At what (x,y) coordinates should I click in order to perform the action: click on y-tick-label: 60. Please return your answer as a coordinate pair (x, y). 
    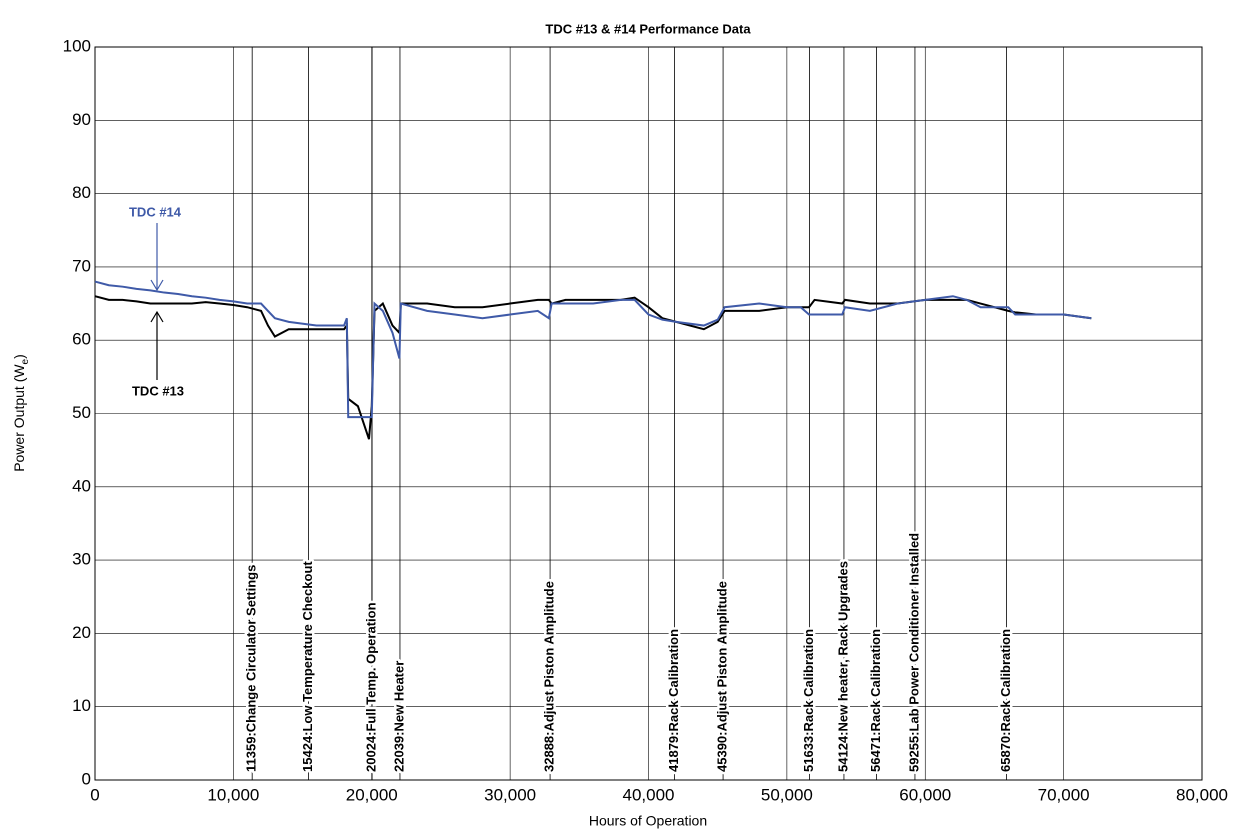
    Looking at the image, I should click on (81, 339).